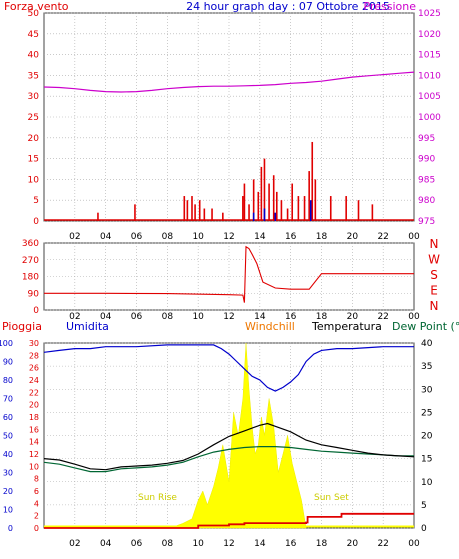  Describe the element at coordinates (34, 442) in the screenshot. I see `rain-y-tick-label: 14` at that location.